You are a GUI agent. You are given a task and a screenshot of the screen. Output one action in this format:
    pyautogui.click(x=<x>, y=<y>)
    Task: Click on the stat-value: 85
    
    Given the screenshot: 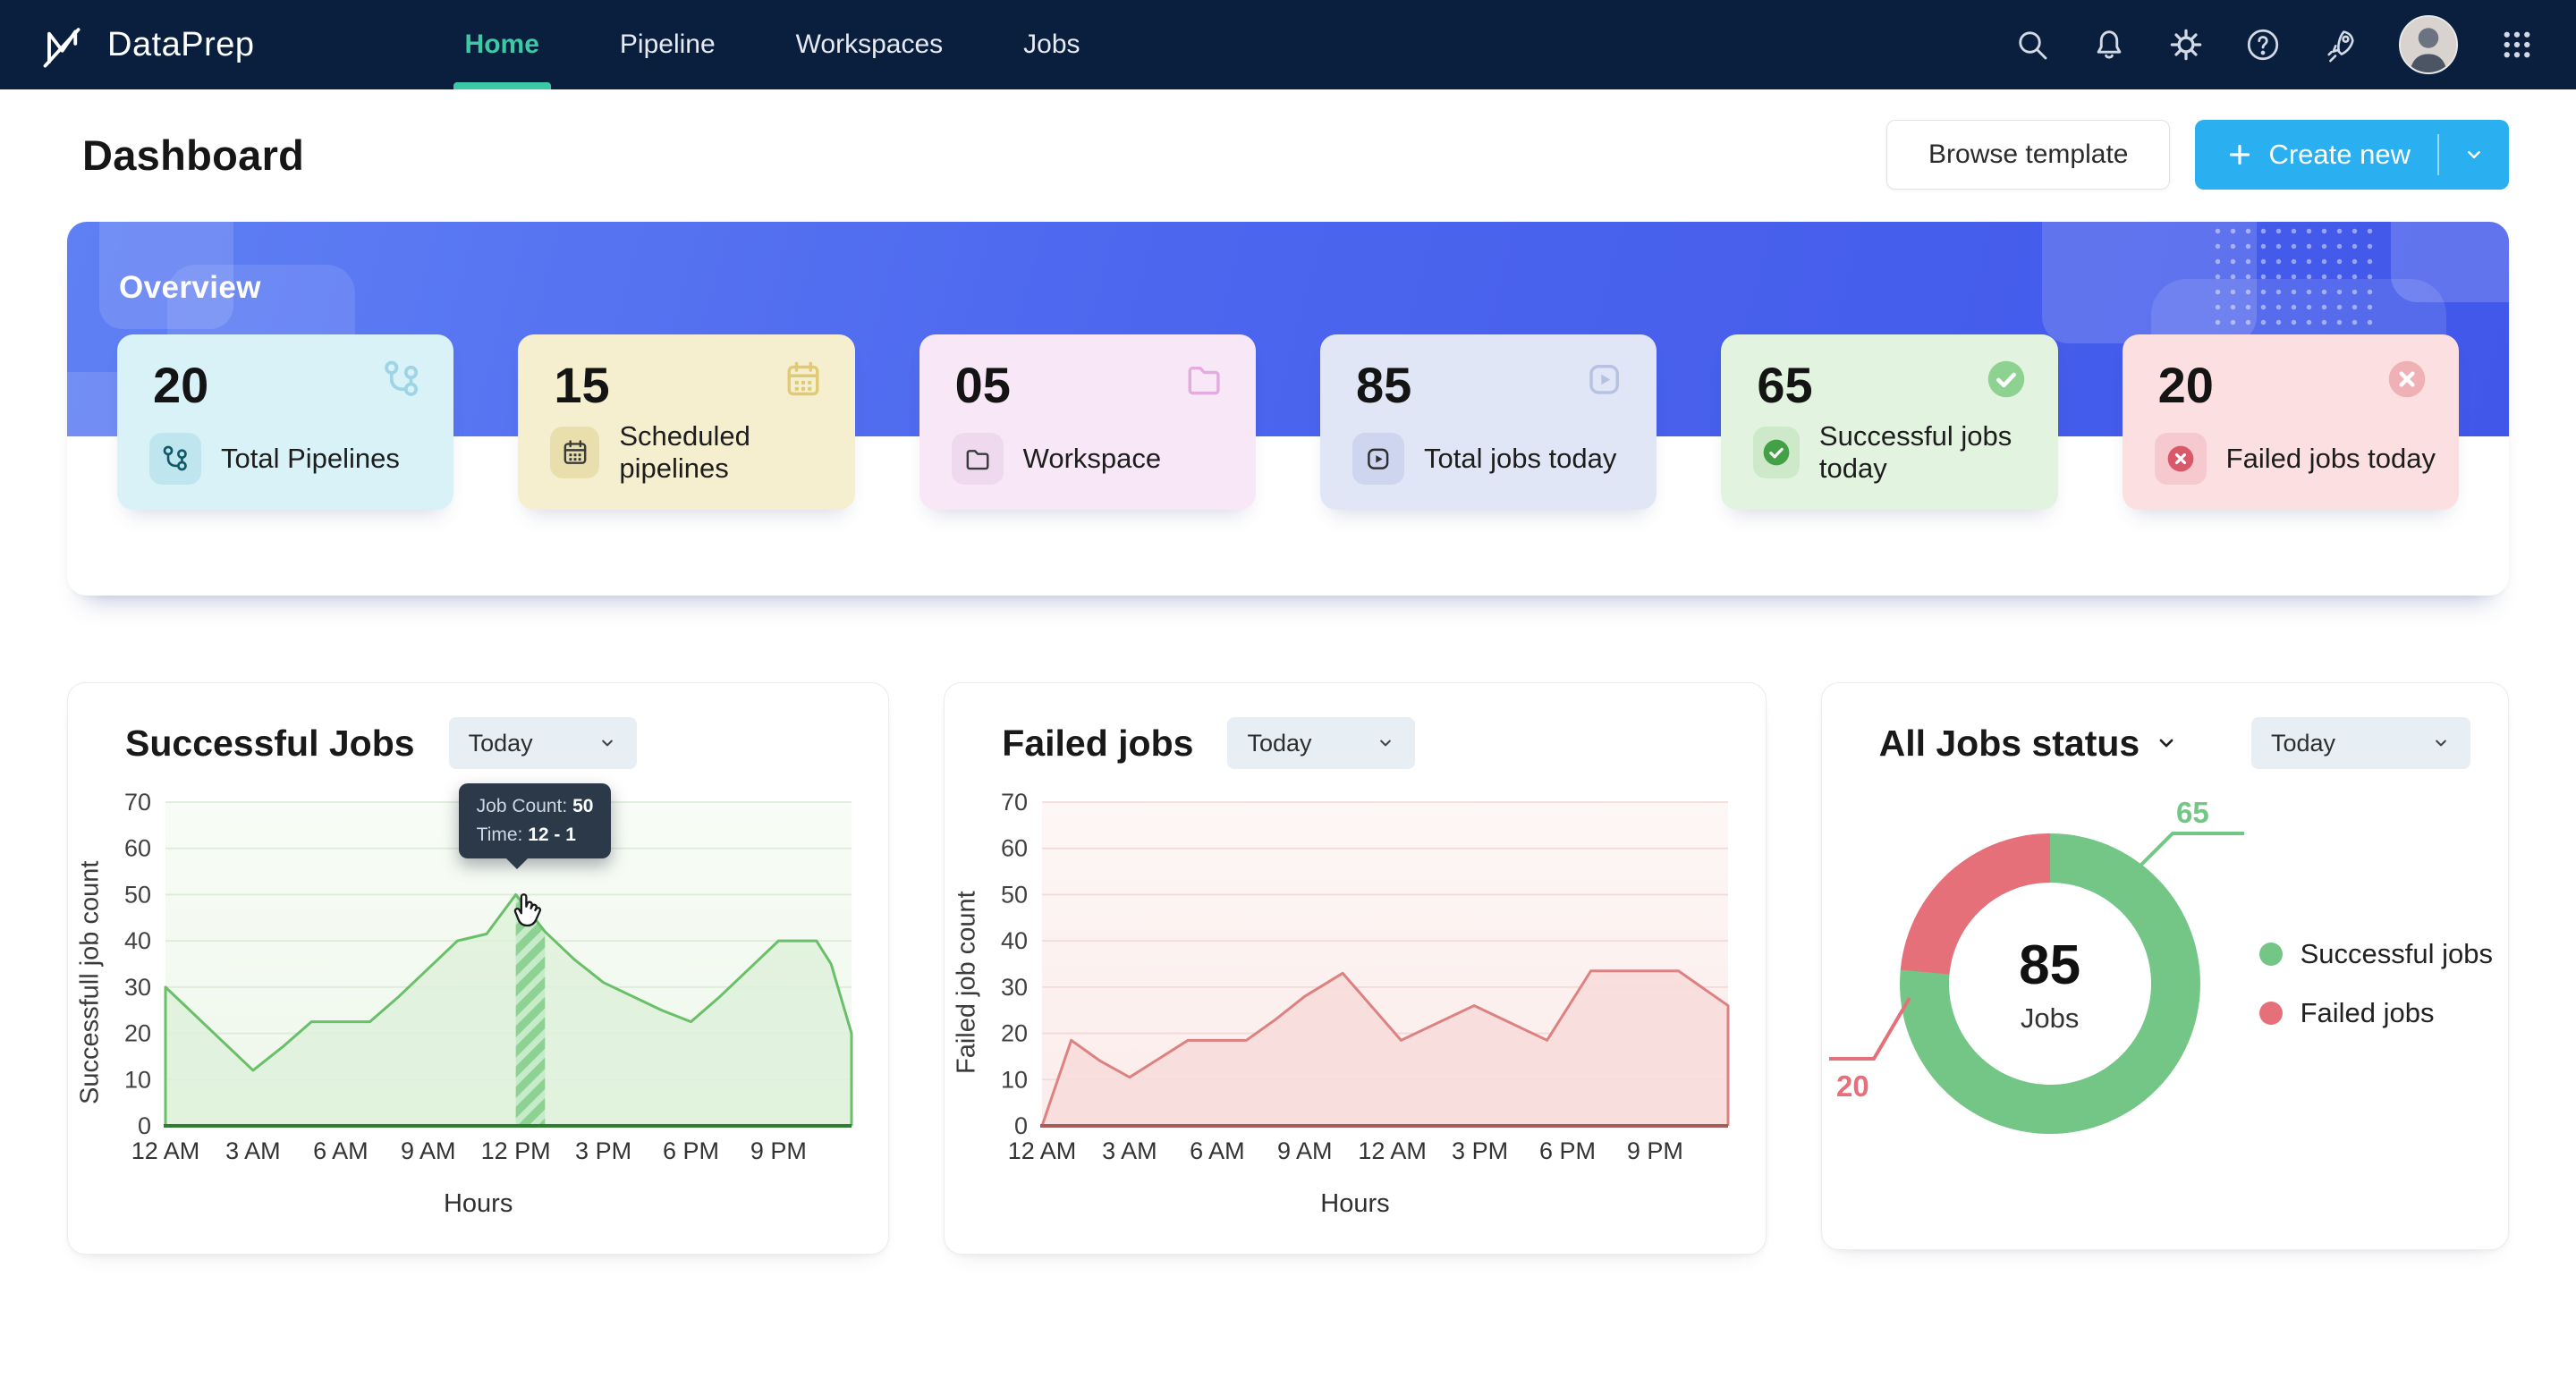 What is the action you would take?
    pyautogui.click(x=1383, y=385)
    